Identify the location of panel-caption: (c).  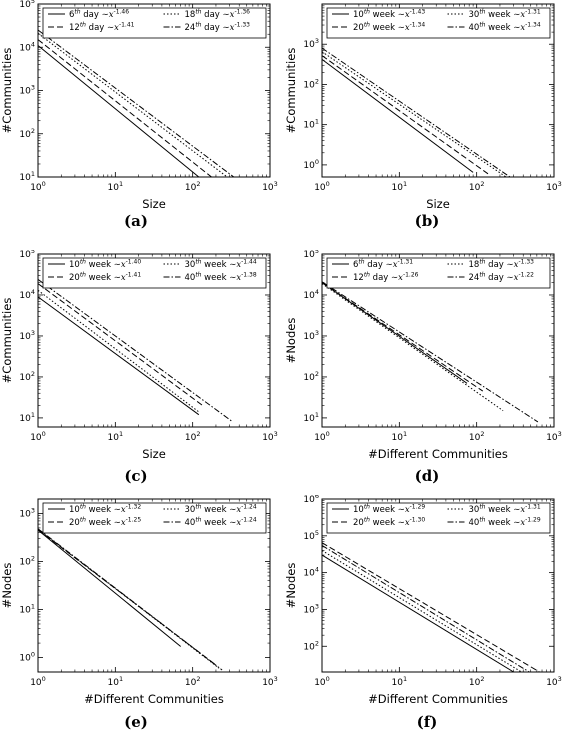
(136, 476).